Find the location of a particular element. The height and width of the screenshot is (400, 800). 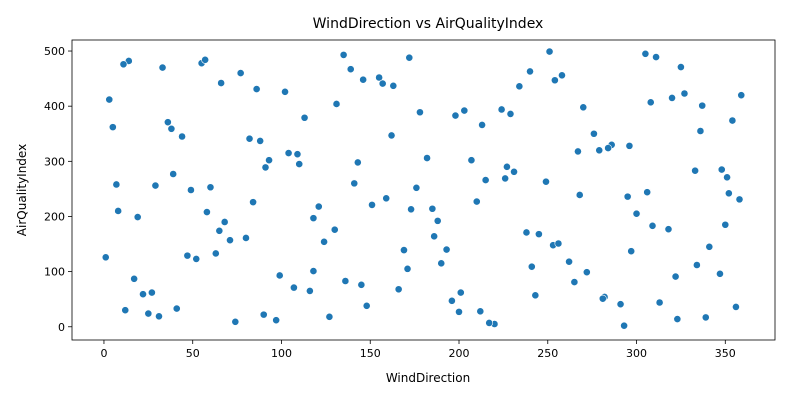

x-tick-label: 200 is located at coordinates (459, 353).